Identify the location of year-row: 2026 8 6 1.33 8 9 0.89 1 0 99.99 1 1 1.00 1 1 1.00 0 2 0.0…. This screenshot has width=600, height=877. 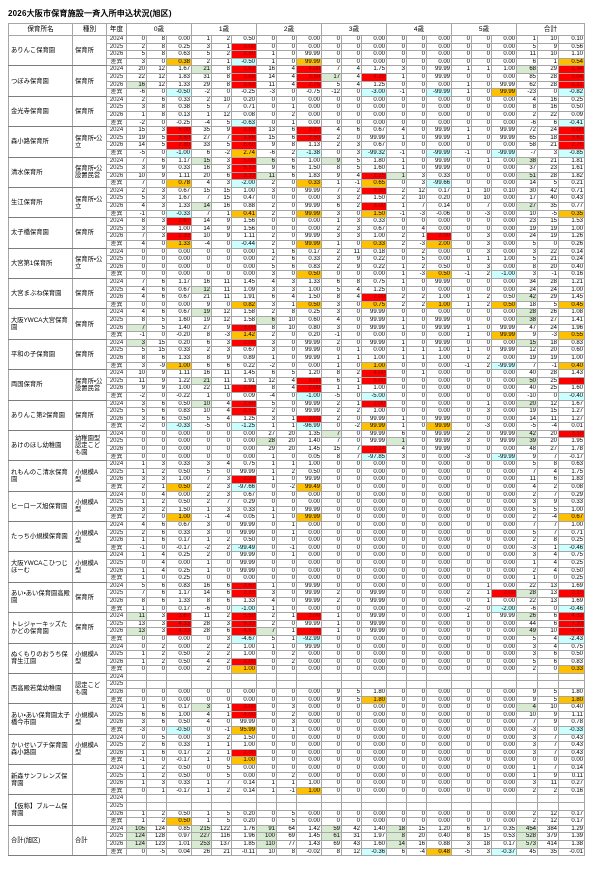
(297, 358).